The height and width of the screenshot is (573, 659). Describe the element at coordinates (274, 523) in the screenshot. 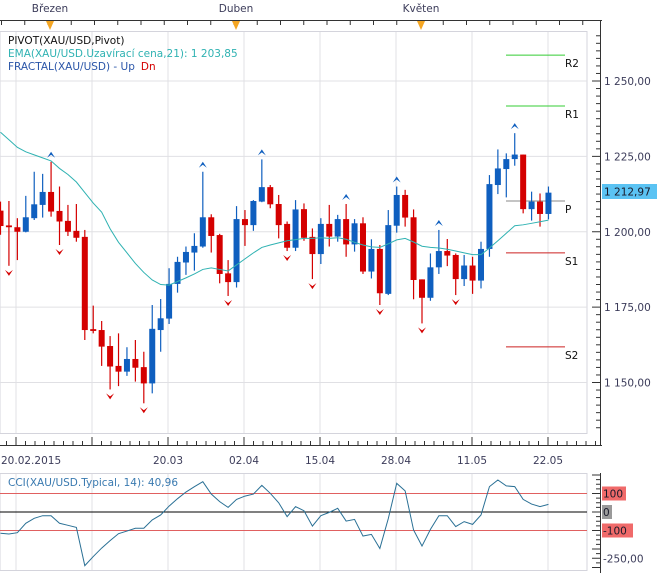

I see `cci-line` at that location.